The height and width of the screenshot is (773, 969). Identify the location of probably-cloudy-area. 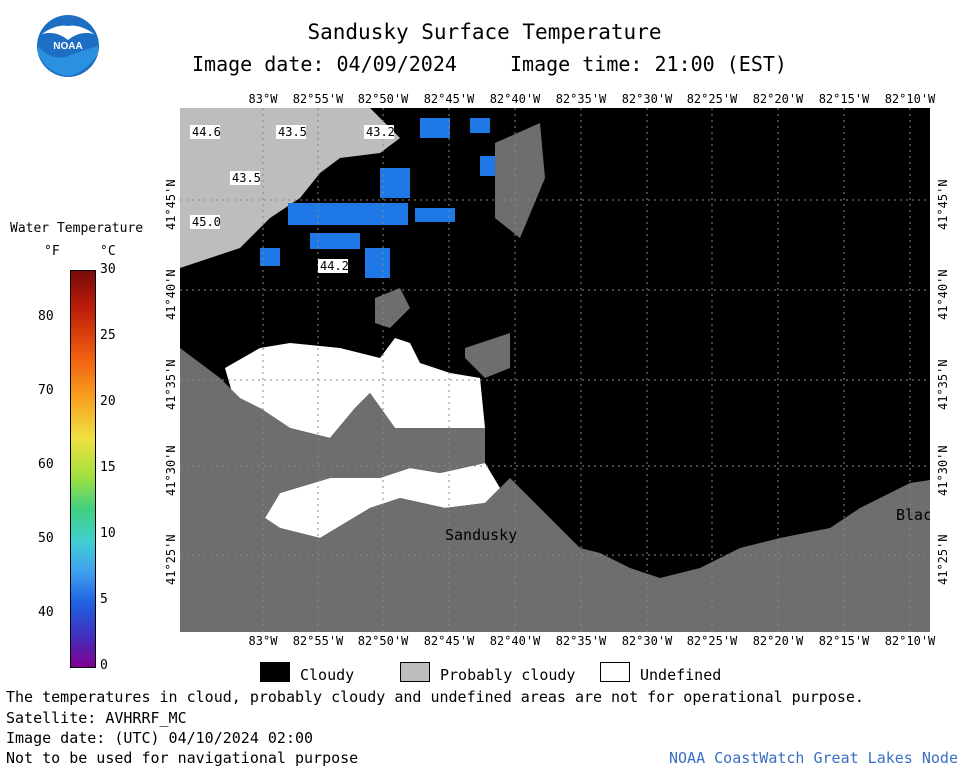
(290, 188).